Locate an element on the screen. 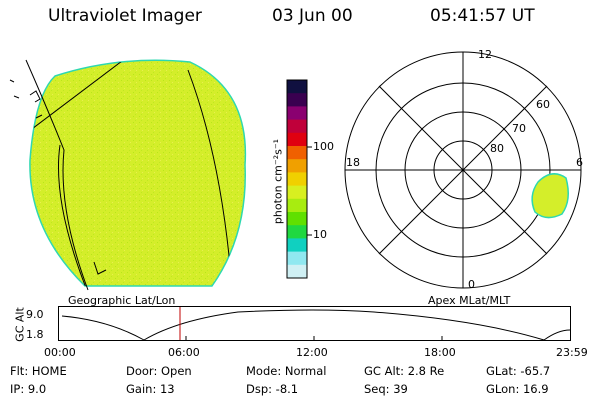 This screenshot has width=600, height=400. geographic-caption: Geographic Lat/Lon is located at coordinates (122, 300).